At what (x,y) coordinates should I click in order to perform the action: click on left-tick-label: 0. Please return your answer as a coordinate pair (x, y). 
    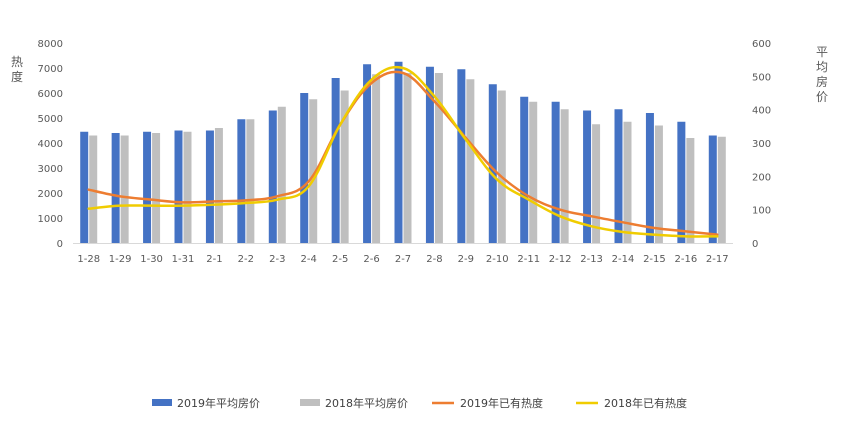
    Looking at the image, I should click on (60, 244).